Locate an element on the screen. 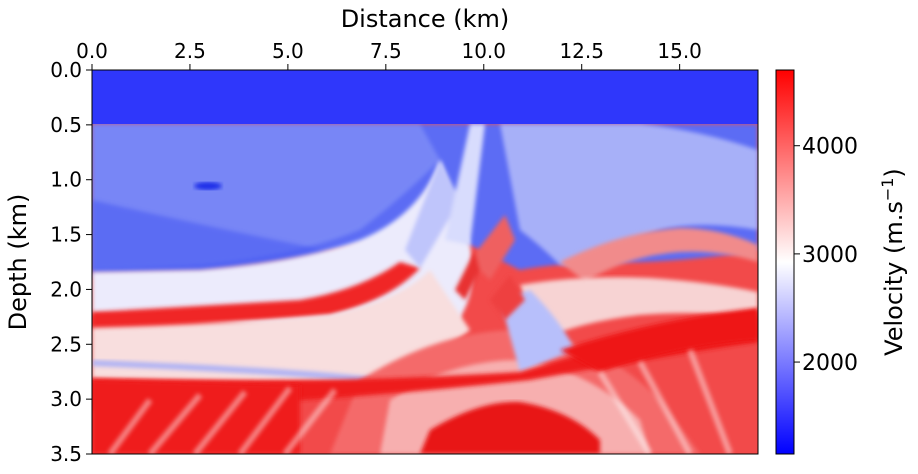 The image size is (918, 474). x-tick-label: 2.5 is located at coordinates (190, 51).